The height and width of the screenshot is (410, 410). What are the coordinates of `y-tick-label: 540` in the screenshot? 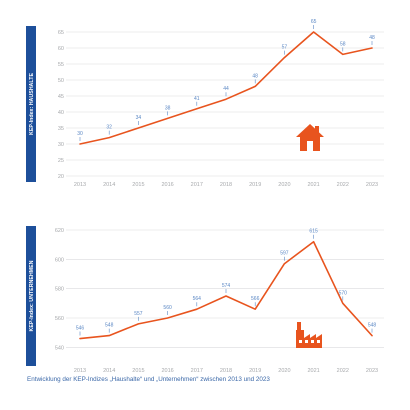 It's located at (59, 348).